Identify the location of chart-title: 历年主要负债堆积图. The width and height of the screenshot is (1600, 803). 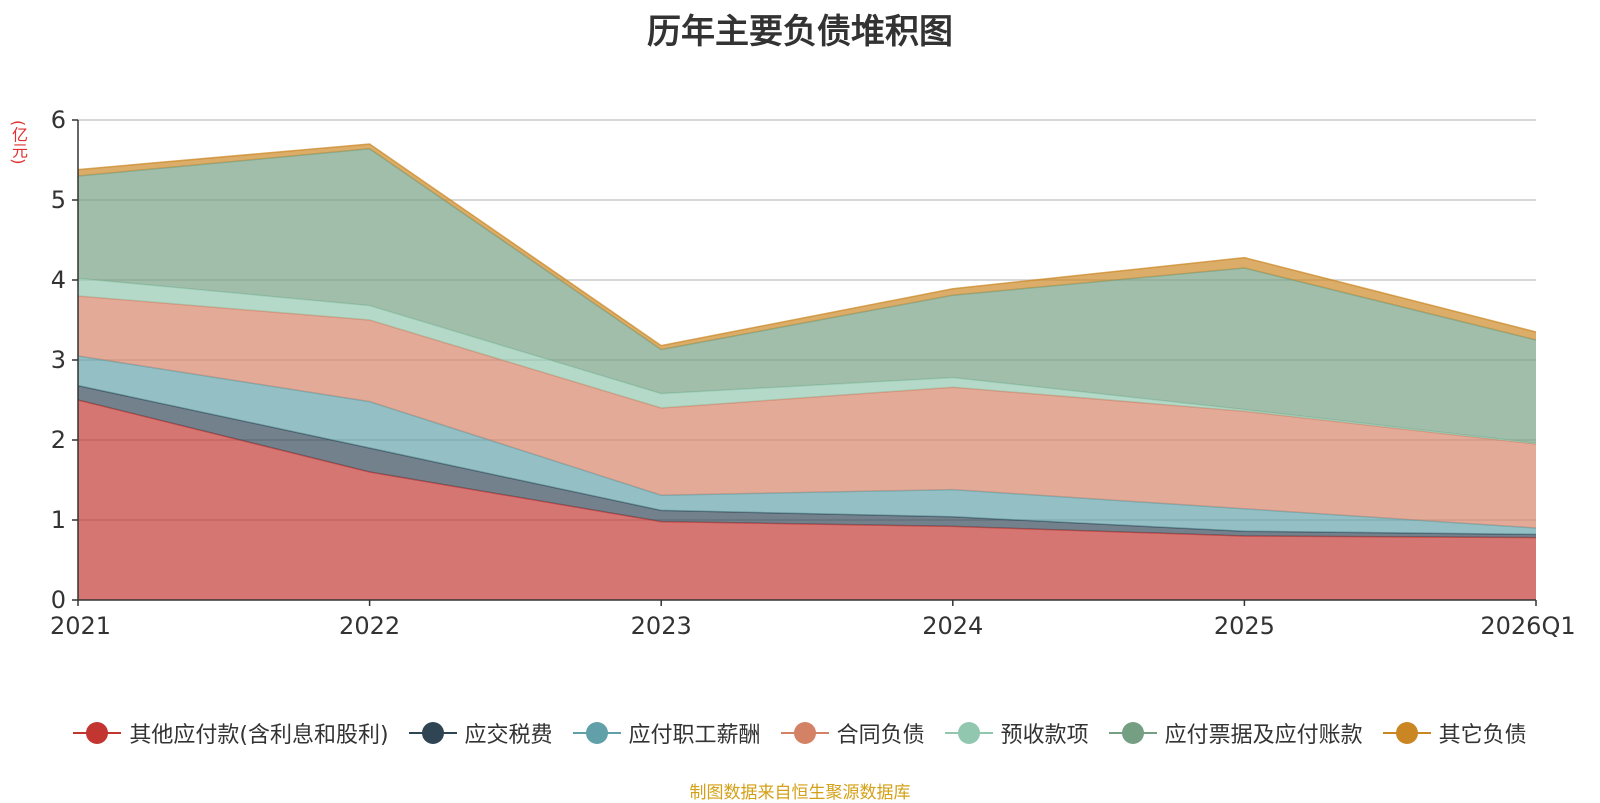
(800, 32).